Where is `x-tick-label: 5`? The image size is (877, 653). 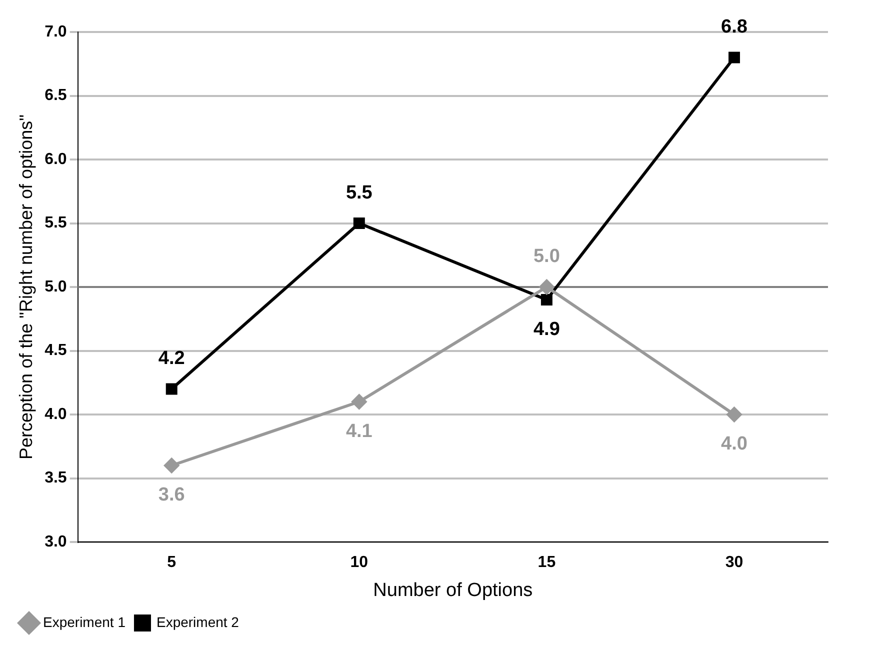
x-tick-label: 5 is located at coordinates (171, 563).